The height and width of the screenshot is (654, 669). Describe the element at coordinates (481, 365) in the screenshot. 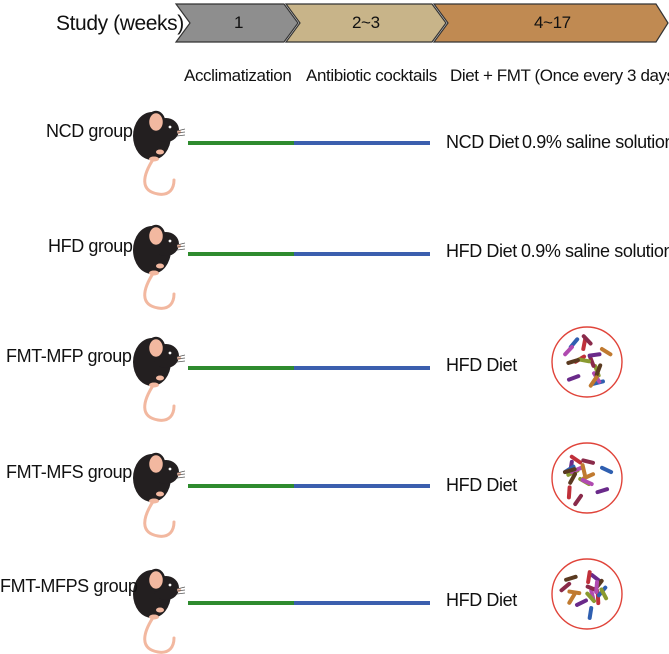

I see `diet-label-fmt-mfp: HFD Diet` at that location.